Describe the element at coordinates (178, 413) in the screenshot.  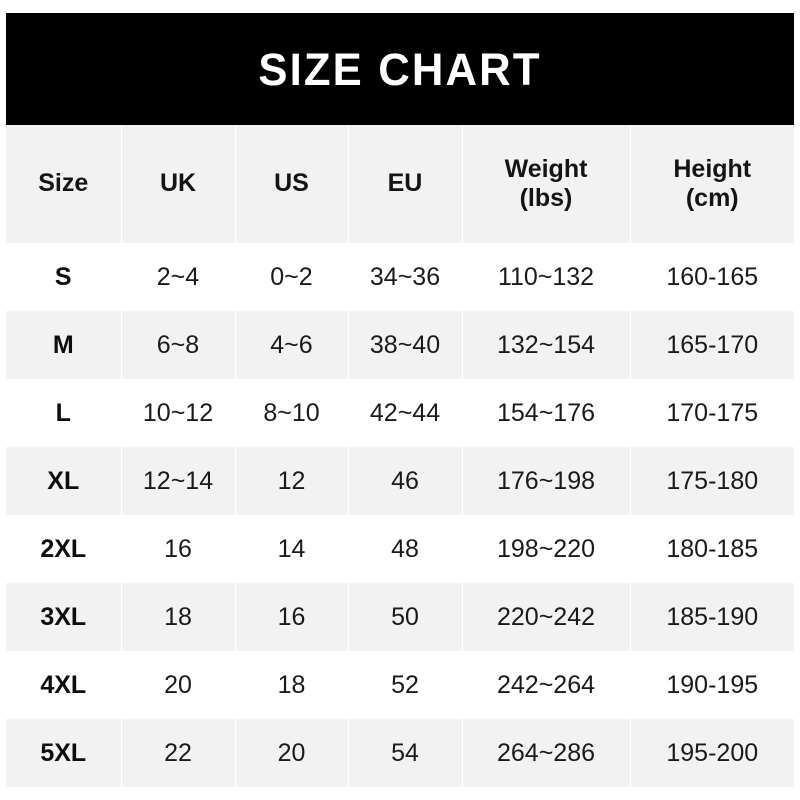
I see `cell-uk: 10~12` at that location.